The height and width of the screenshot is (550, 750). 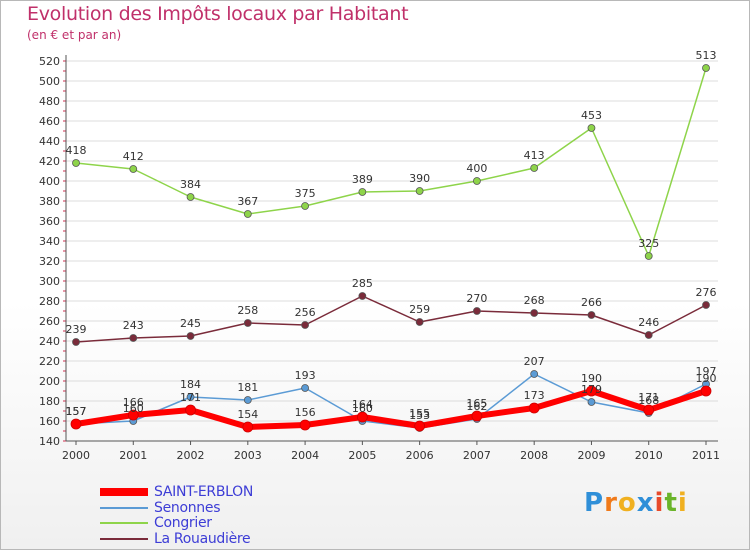 I want to click on data-label: 285, so click(x=362, y=283).